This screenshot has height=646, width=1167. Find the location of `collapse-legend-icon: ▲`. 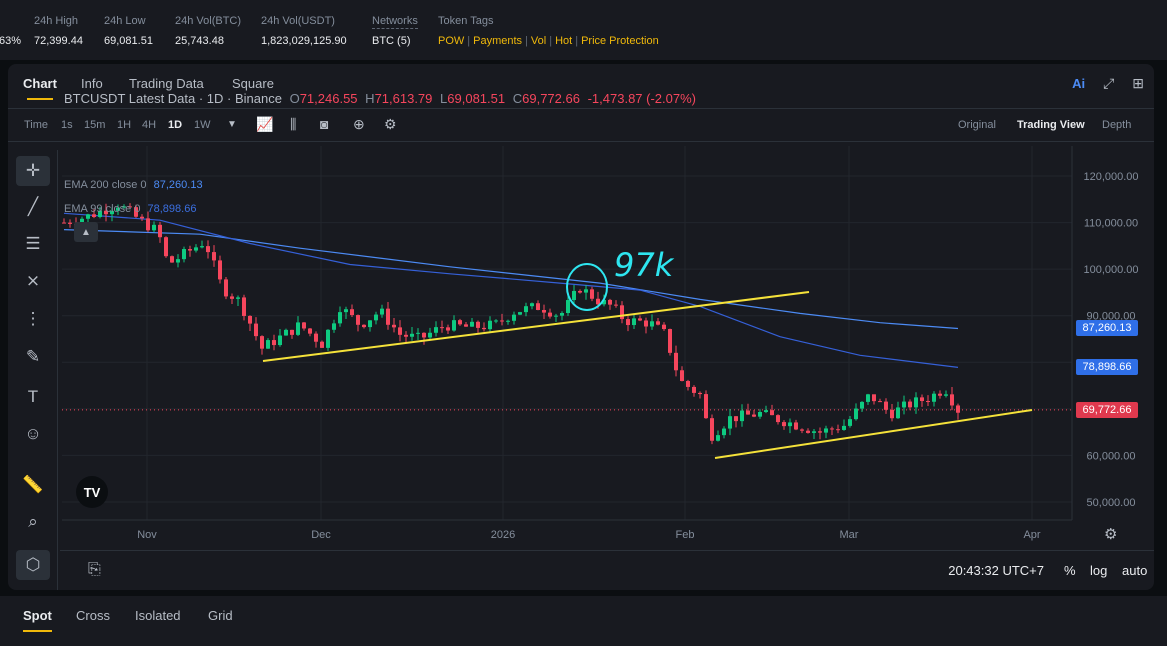

collapse-legend-icon: ▲ is located at coordinates (86, 232).